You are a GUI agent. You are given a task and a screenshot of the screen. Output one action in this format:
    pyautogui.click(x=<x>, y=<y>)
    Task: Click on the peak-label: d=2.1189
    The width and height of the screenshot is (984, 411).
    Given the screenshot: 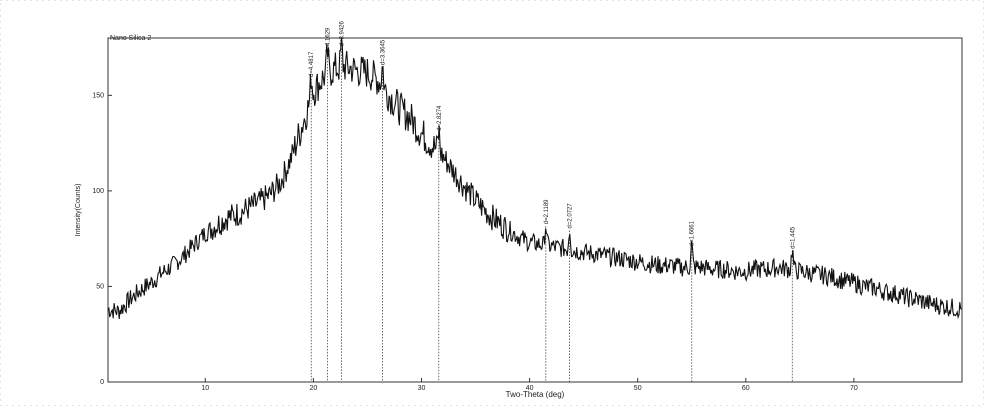 What is the action you would take?
    pyautogui.click(x=547, y=211)
    